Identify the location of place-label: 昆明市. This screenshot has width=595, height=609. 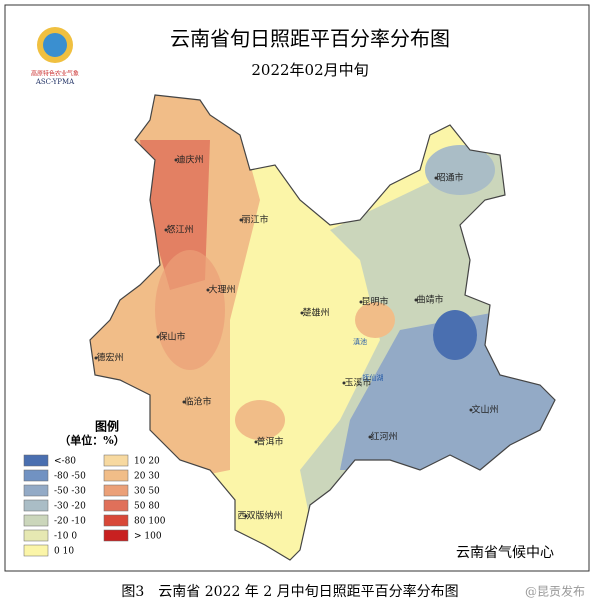
(374, 302).